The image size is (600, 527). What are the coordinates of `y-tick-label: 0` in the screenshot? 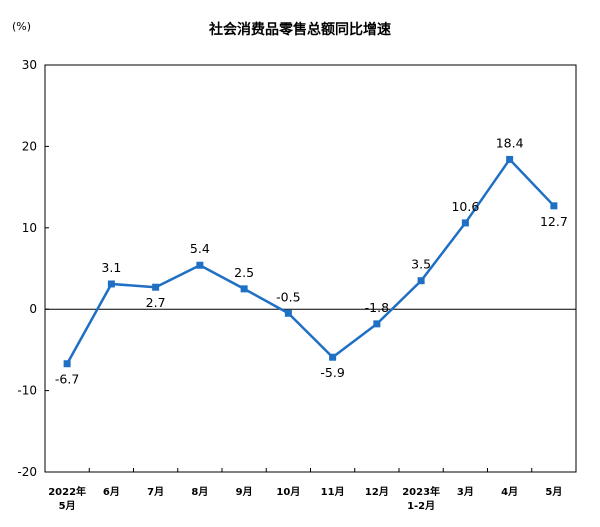 It's located at (33, 309).